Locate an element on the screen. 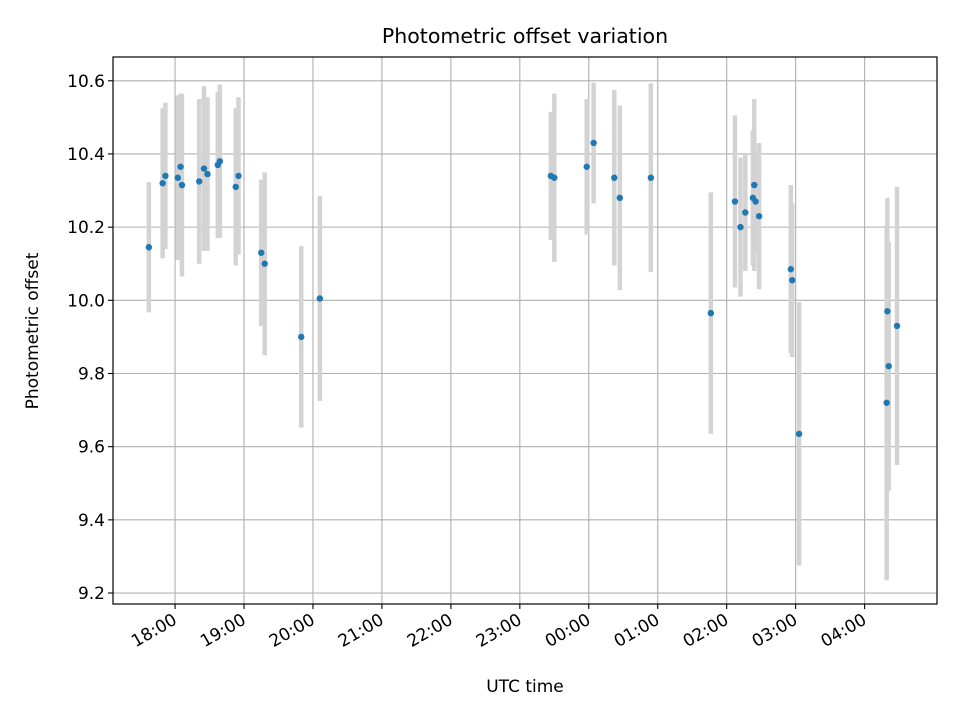 Image resolution: width=960 pixels, height=720 pixels. y-axis-label: Photometric offset is located at coordinates (33, 330).